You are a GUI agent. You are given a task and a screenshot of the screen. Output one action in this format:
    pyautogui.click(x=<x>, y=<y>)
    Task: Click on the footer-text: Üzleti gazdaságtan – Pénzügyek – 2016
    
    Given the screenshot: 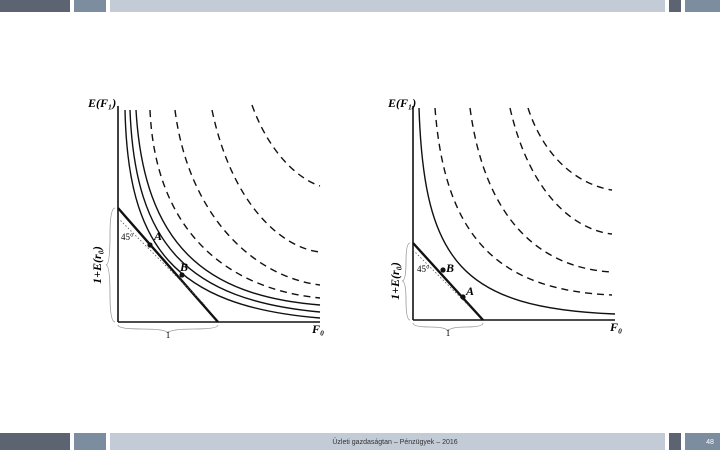 What is the action you would take?
    pyautogui.click(x=394, y=442)
    